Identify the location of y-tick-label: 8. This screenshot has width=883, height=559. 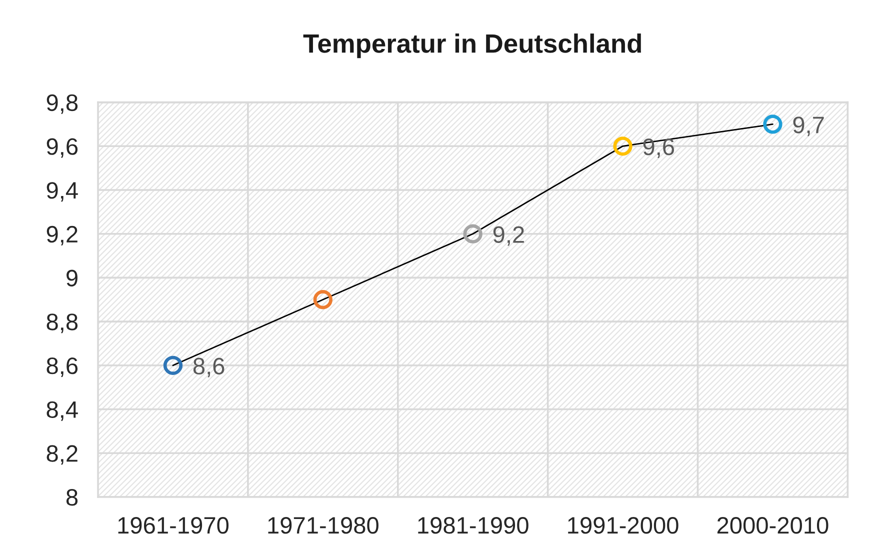
(72, 497).